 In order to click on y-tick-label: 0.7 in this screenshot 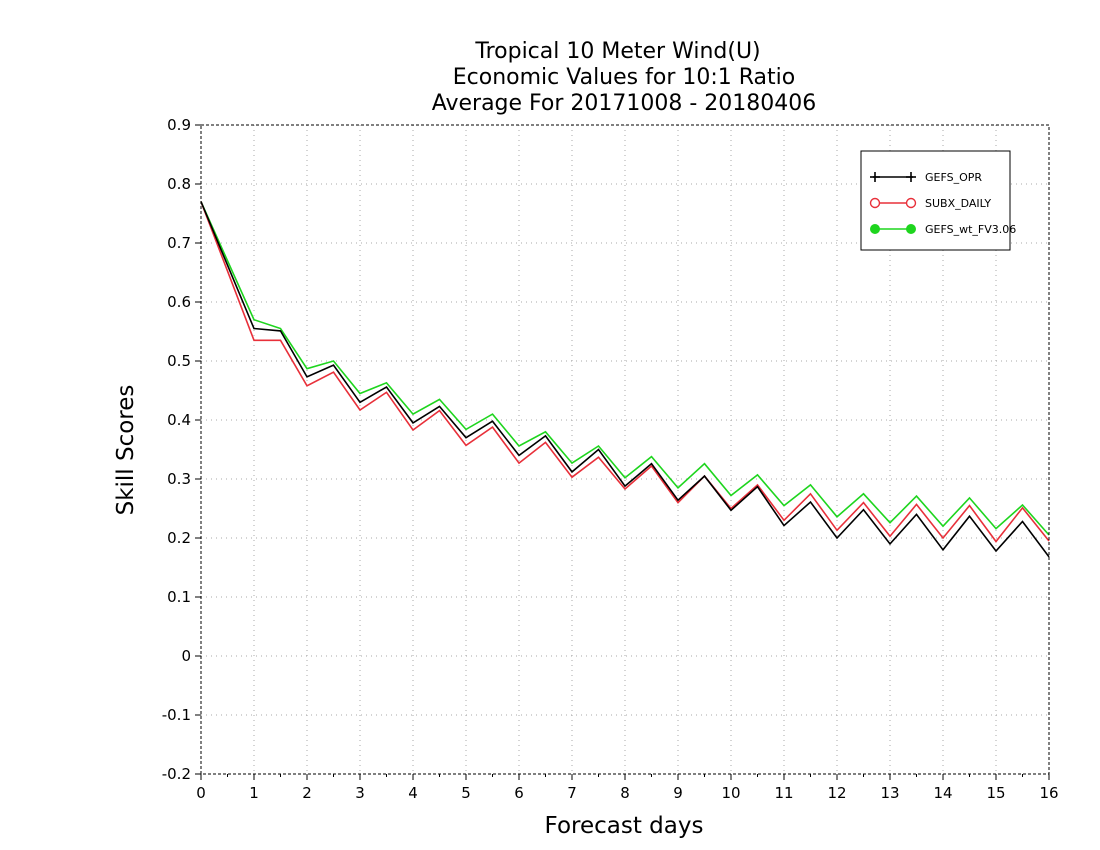, I will do `click(179, 243)`.